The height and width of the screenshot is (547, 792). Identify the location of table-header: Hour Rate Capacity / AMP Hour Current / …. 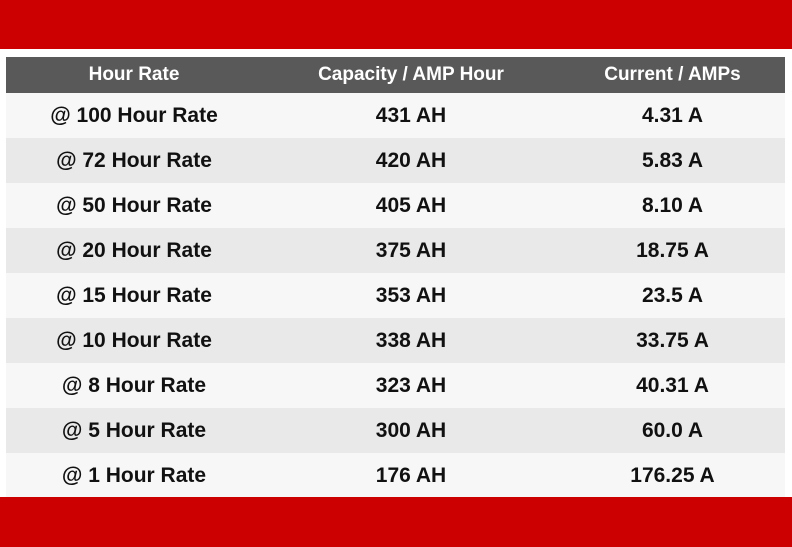
(395, 75).